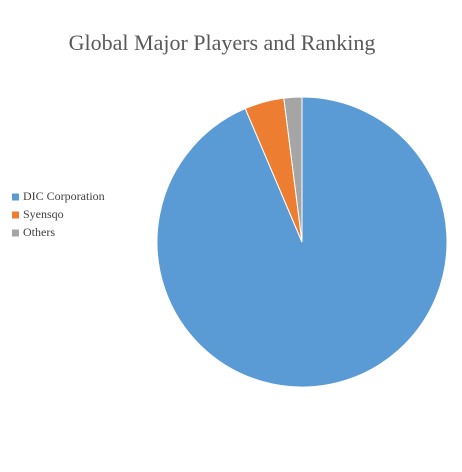 This screenshot has width=462, height=472. Describe the element at coordinates (64, 196) in the screenshot. I see `legend-label: DIC Corporation` at that location.